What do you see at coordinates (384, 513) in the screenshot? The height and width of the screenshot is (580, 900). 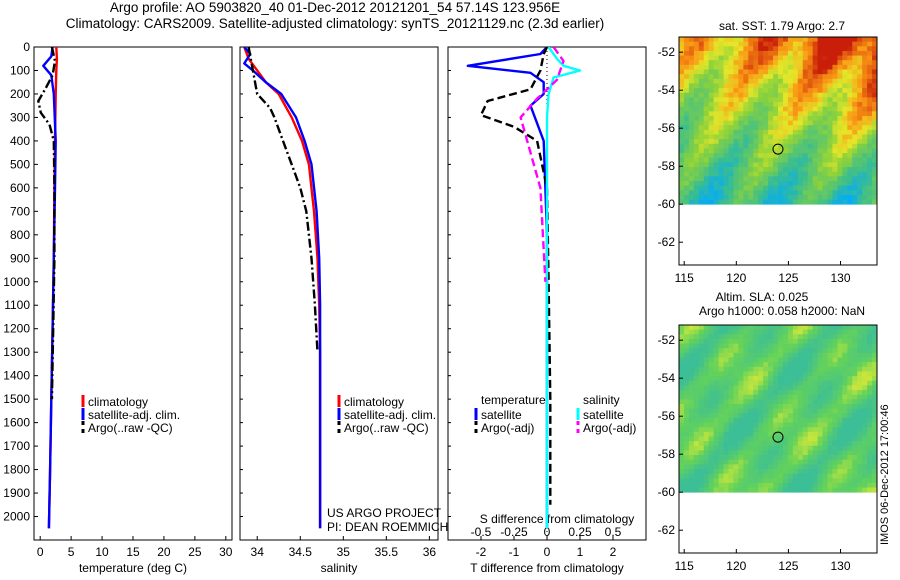 I see `credit-line-1: US ARGO PROJECT` at bounding box center [384, 513].